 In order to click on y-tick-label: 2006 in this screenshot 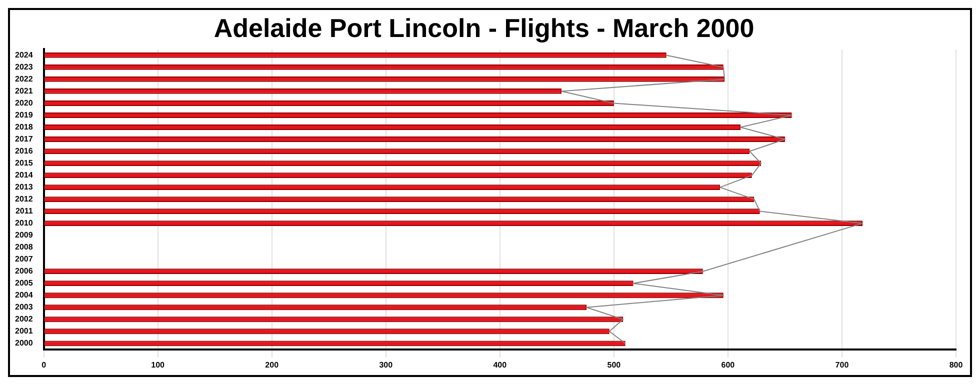, I will do `click(24, 271)`.